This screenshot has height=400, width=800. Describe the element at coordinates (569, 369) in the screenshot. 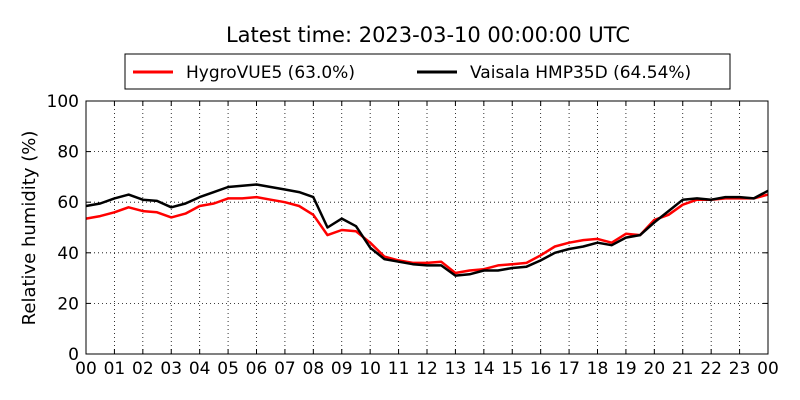

I see `x-tick-label: 17` at that location.